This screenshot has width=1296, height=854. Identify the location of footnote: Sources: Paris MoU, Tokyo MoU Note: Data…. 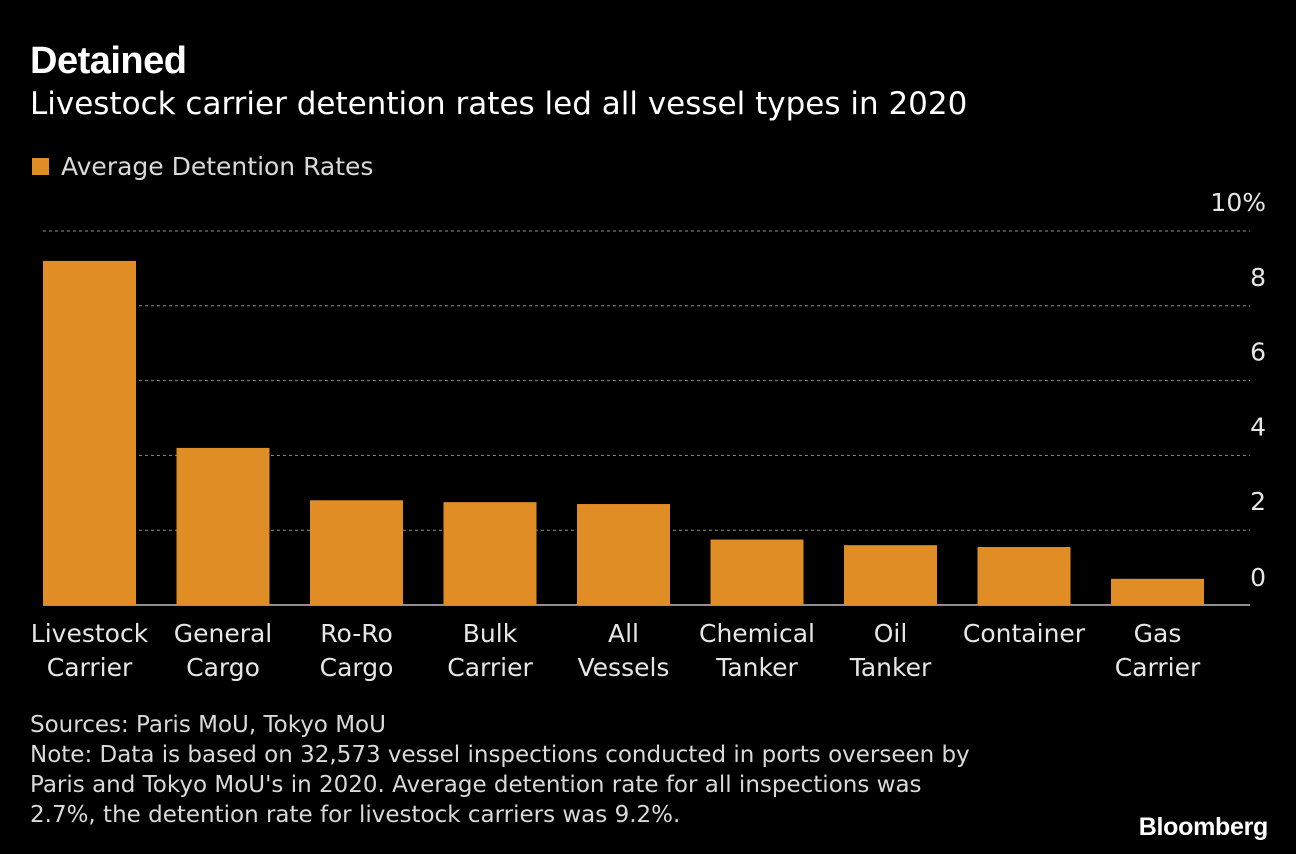
(500, 770).